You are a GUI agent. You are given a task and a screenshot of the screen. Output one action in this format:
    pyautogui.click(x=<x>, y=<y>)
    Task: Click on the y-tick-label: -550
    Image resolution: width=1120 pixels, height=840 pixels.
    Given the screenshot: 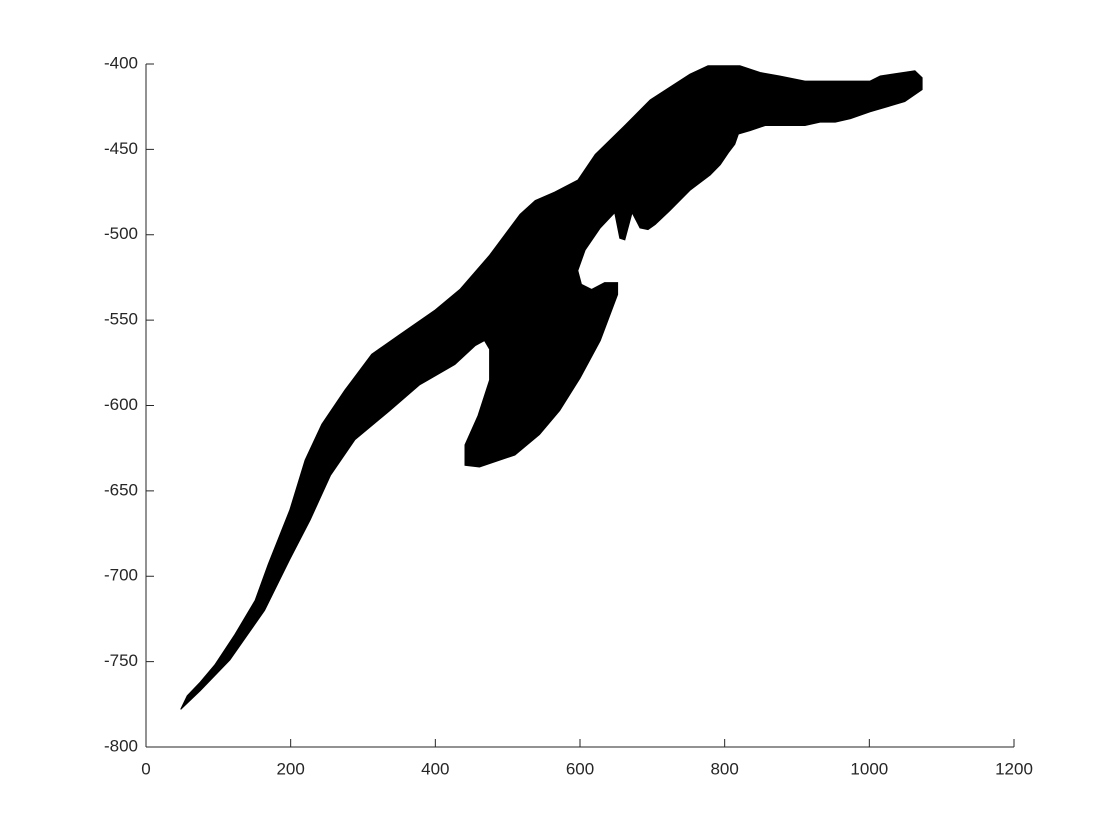 What is the action you would take?
    pyautogui.click(x=121, y=319)
    